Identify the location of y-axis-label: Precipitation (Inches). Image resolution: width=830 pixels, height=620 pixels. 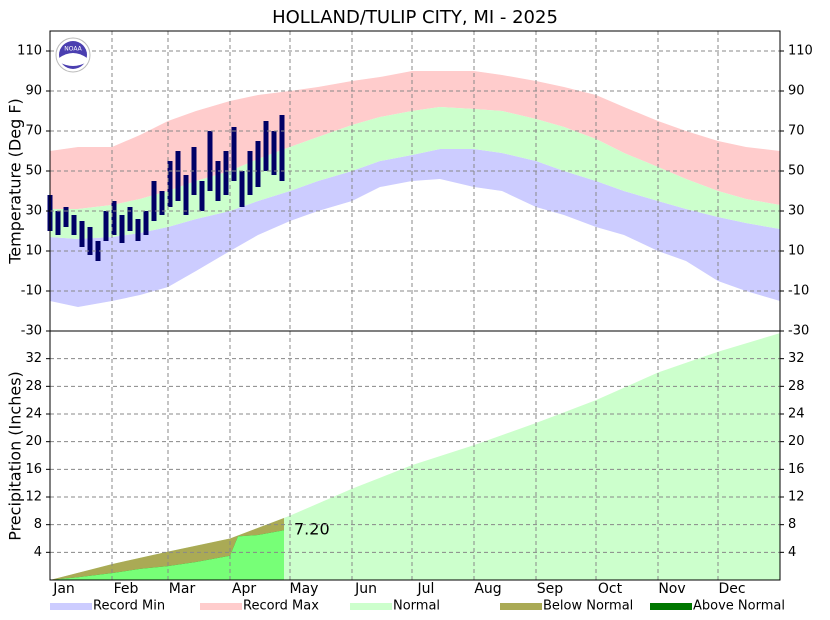
(15, 456).